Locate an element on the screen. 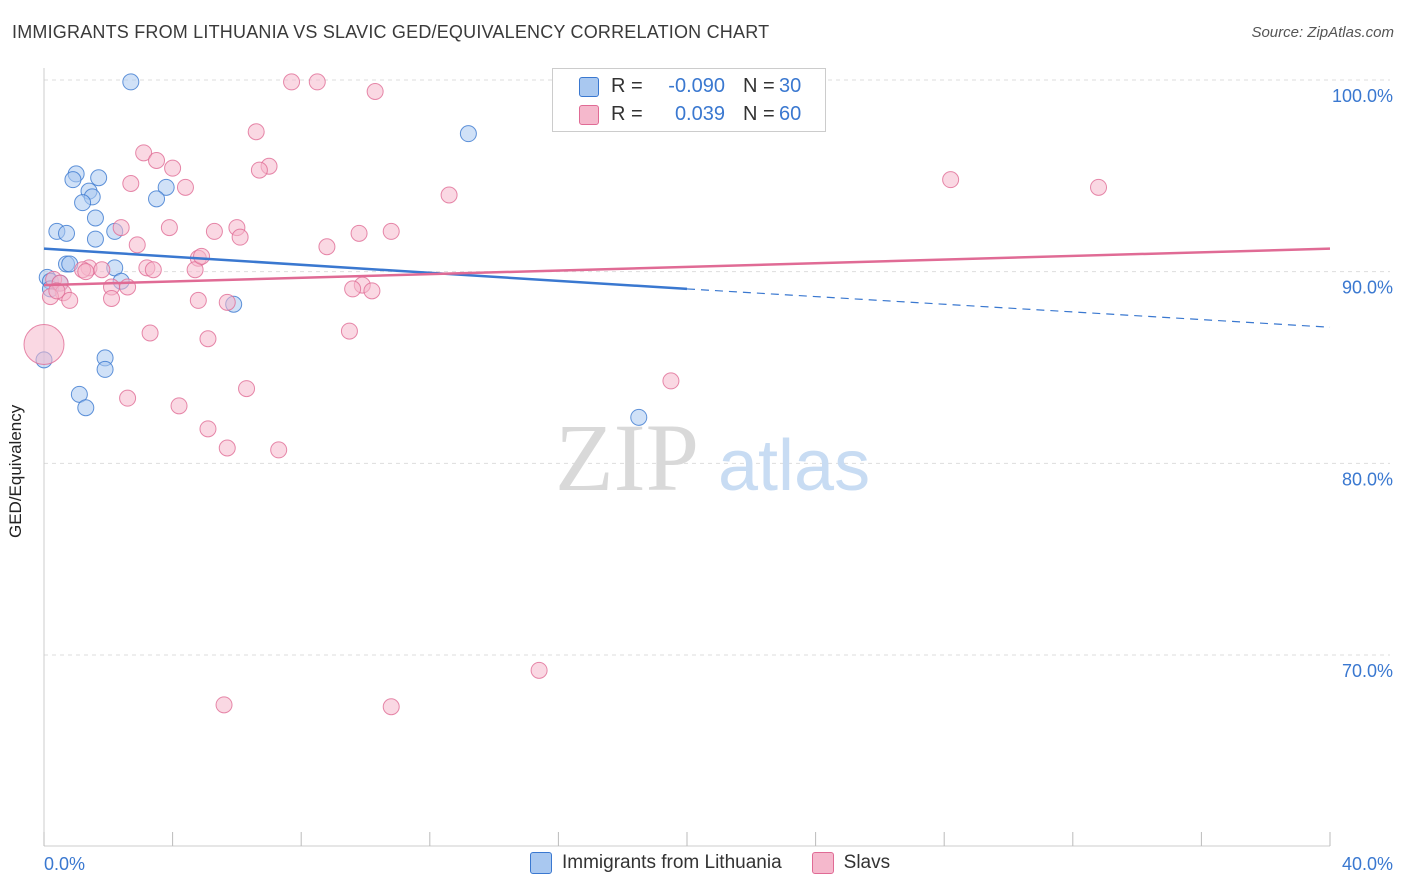  trend-line-lithuania is located at coordinates (365, 269).